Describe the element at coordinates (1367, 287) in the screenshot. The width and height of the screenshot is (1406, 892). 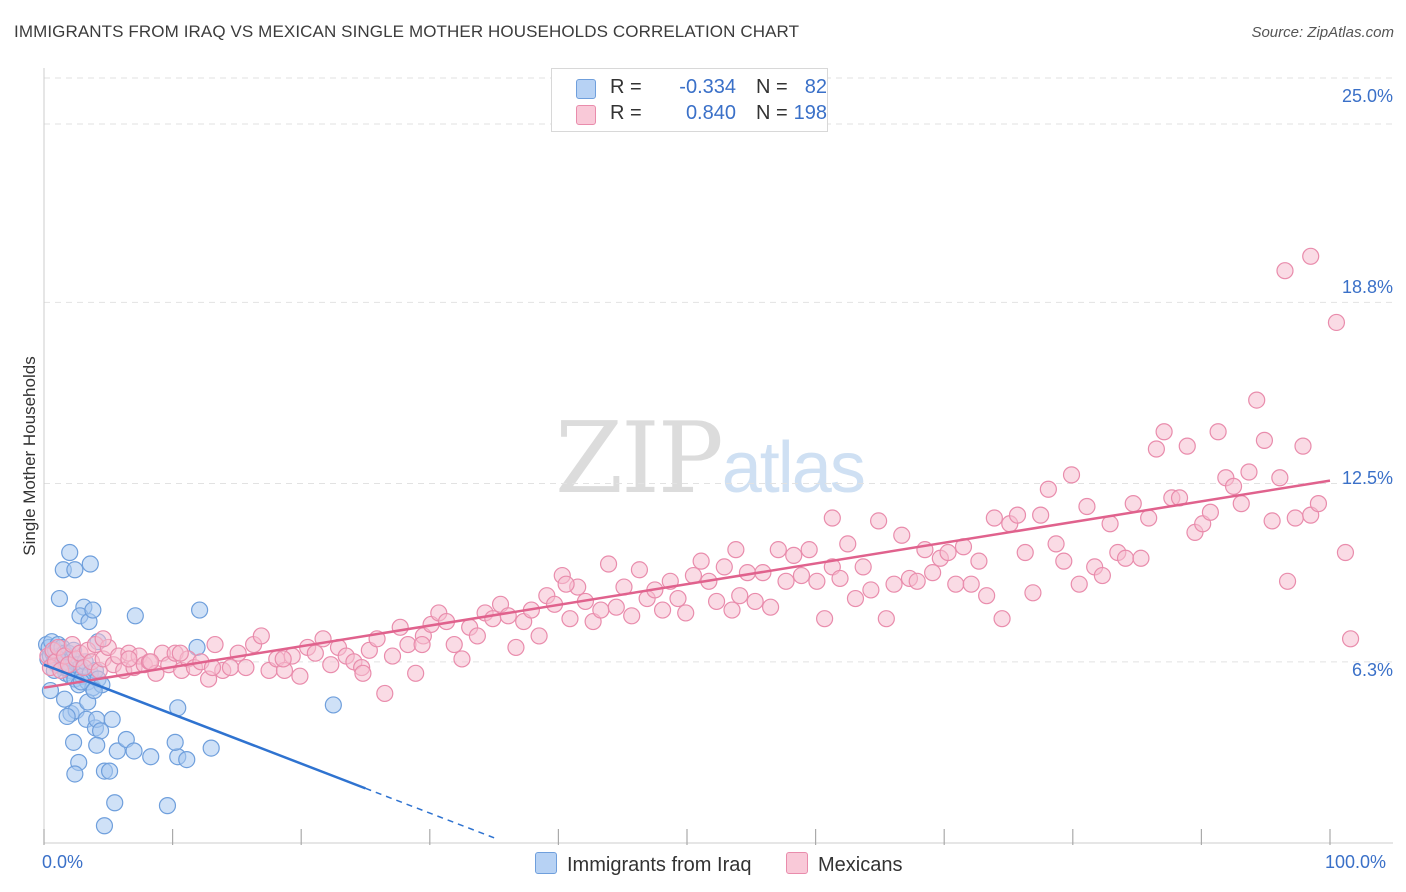
I see `y-tick-label: 18.8%` at that location.